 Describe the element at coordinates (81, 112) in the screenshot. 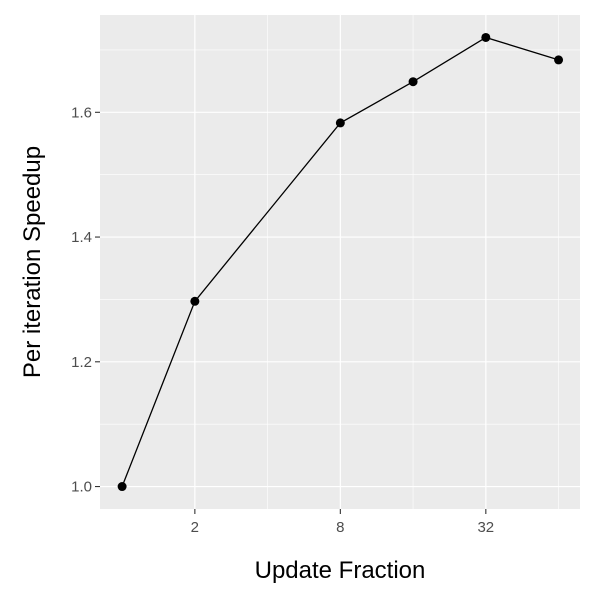

I see `y-tick-label: 1.6` at that location.